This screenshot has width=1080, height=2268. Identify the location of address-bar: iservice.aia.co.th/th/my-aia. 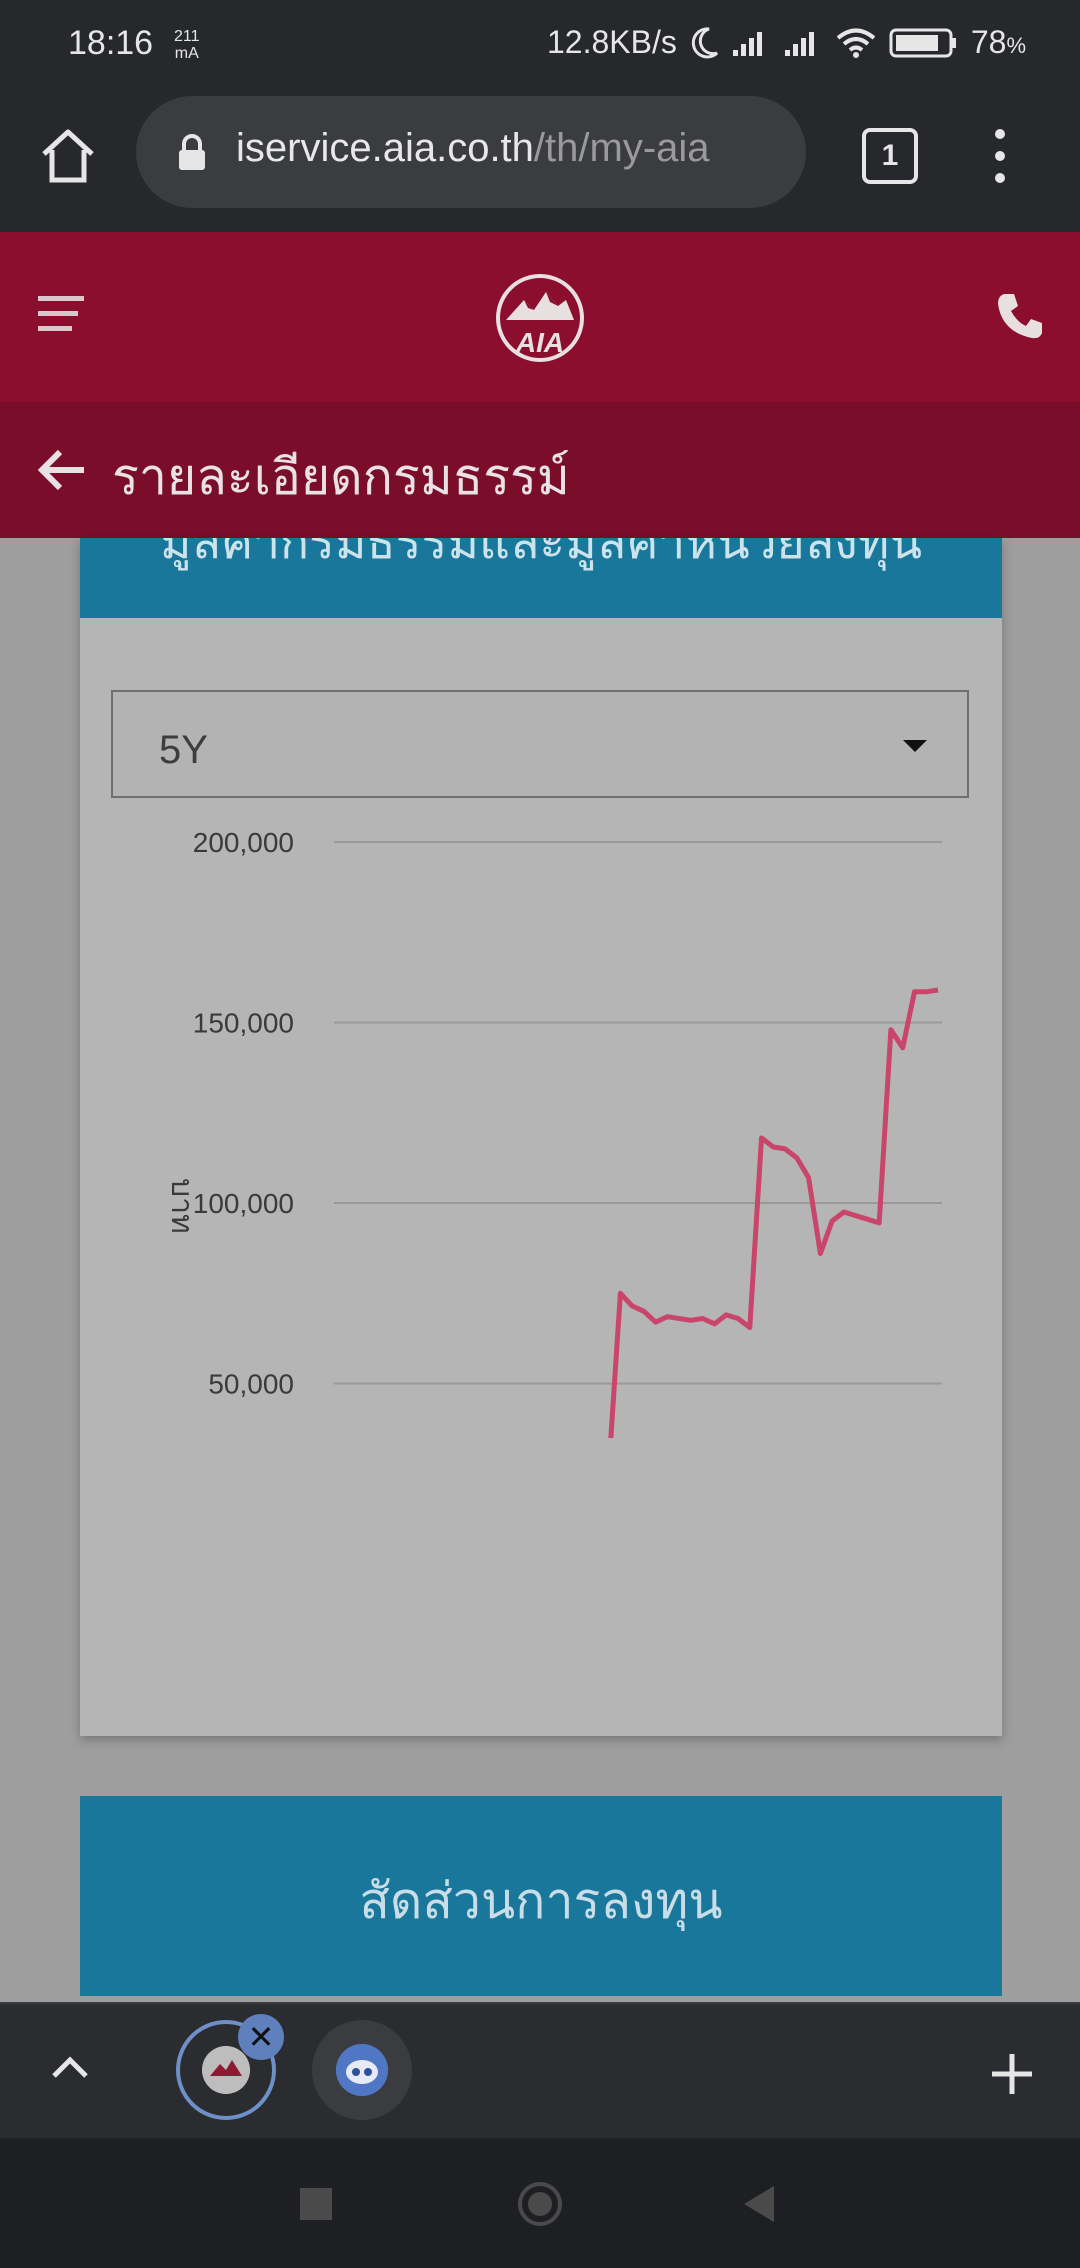
(471, 152).